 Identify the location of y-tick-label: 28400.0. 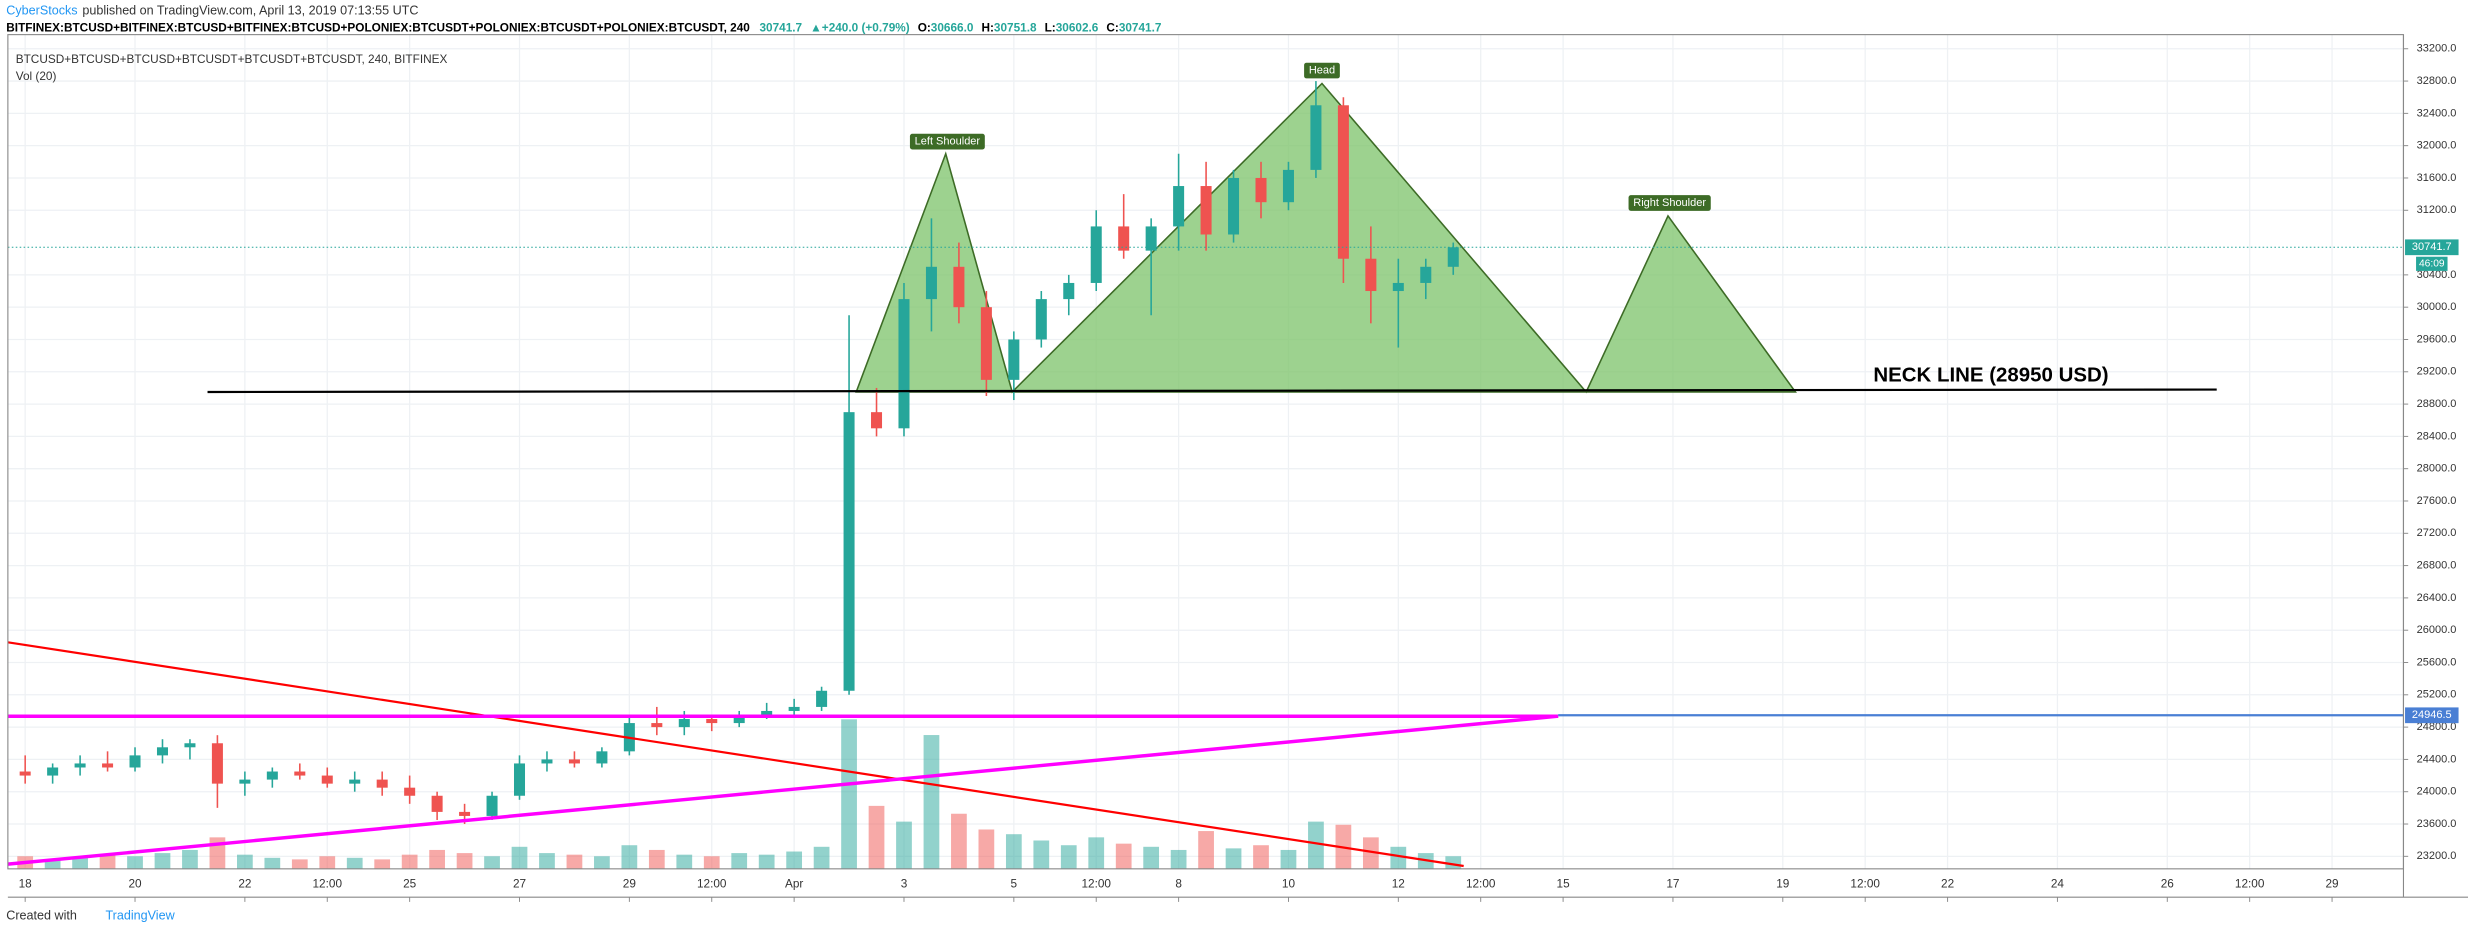
(2437, 436).